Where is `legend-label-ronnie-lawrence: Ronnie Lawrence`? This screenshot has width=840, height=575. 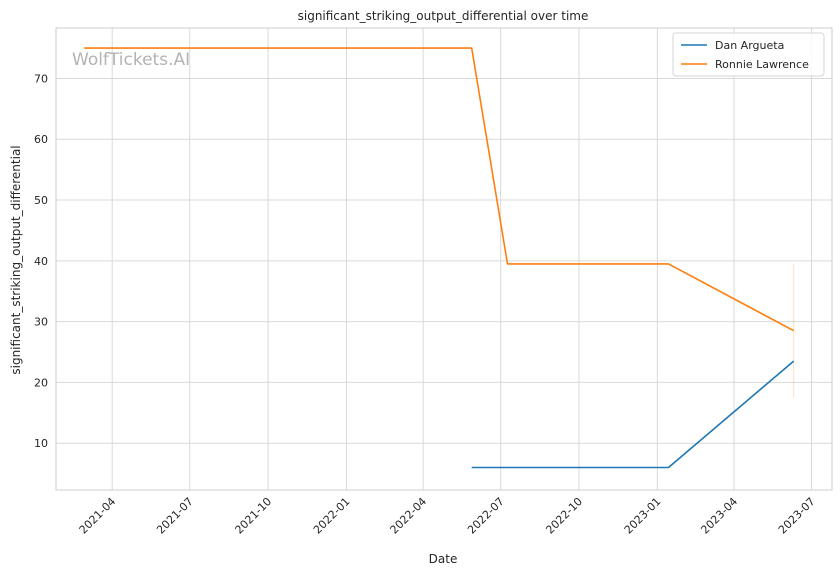
legend-label-ronnie-lawrence: Ronnie Lawrence is located at coordinates (762, 64).